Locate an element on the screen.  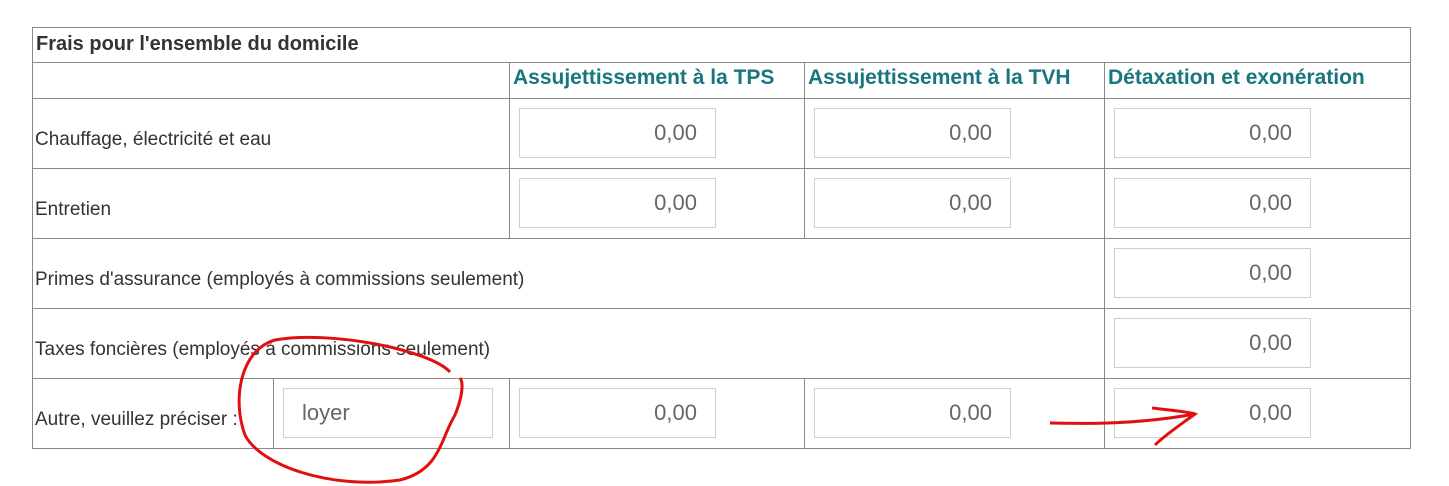
row-label-chauffage: Chauffage, électricité et eau is located at coordinates (153, 139).